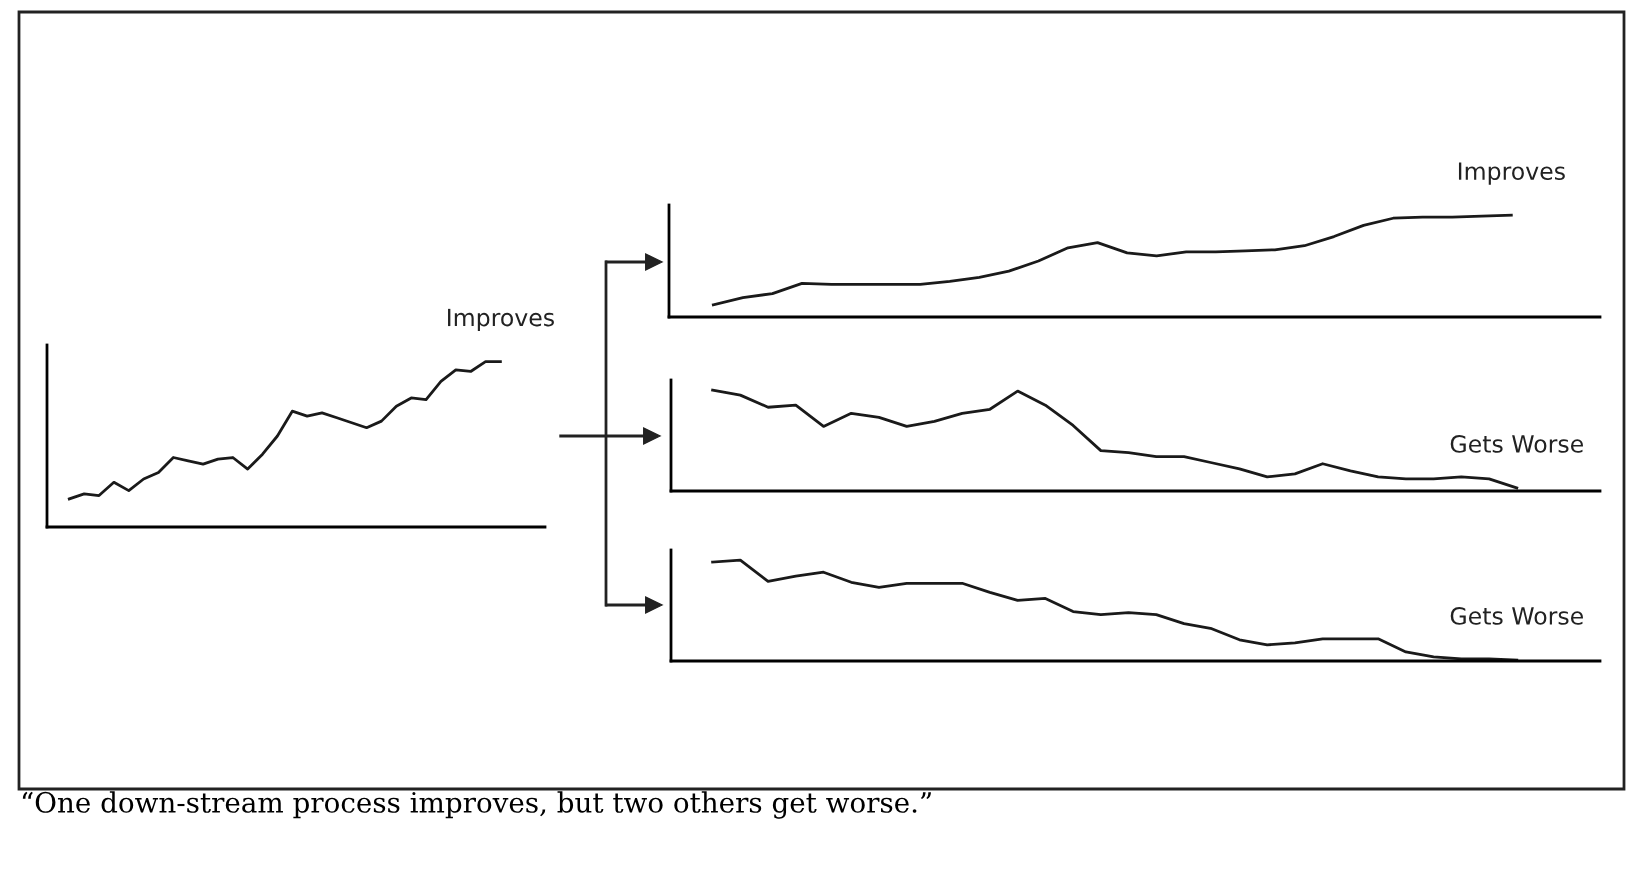 This screenshot has height=882, width=1627. I want to click on text: “One down-stream process improves, but two others get worse.”, so click(476, 805).